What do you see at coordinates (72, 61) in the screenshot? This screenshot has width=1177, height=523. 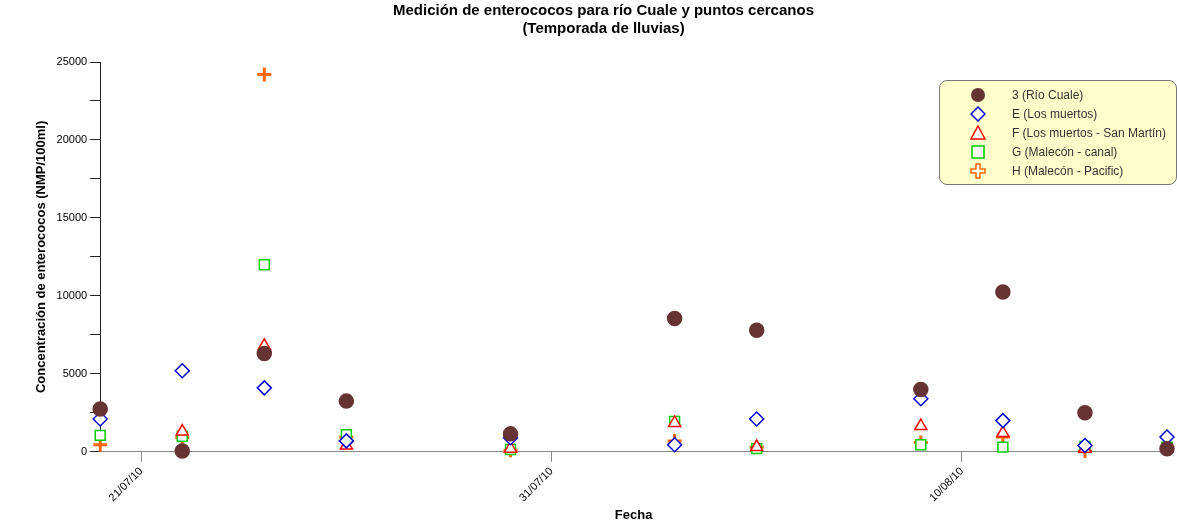 I see `y-tick-label: 25000` at bounding box center [72, 61].